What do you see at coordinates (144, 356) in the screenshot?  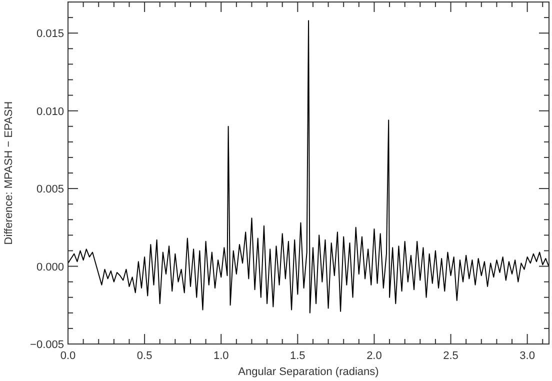 I see `x-tick-label: 0.5` at bounding box center [144, 356].